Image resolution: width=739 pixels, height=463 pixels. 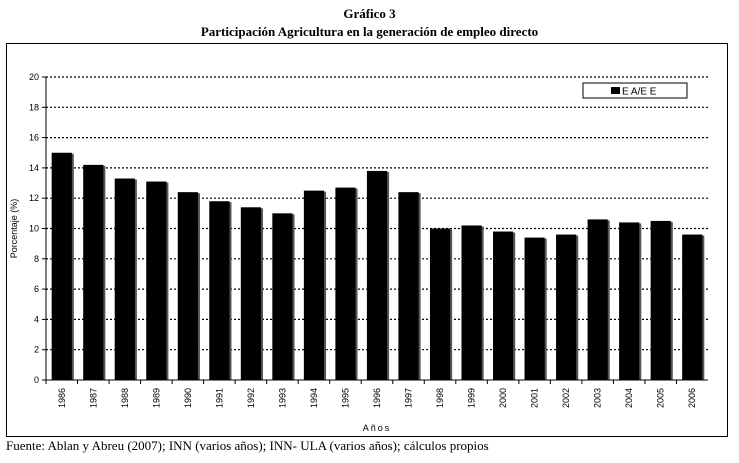 I want to click on x-tick-label: 1997, so click(x=409, y=398).